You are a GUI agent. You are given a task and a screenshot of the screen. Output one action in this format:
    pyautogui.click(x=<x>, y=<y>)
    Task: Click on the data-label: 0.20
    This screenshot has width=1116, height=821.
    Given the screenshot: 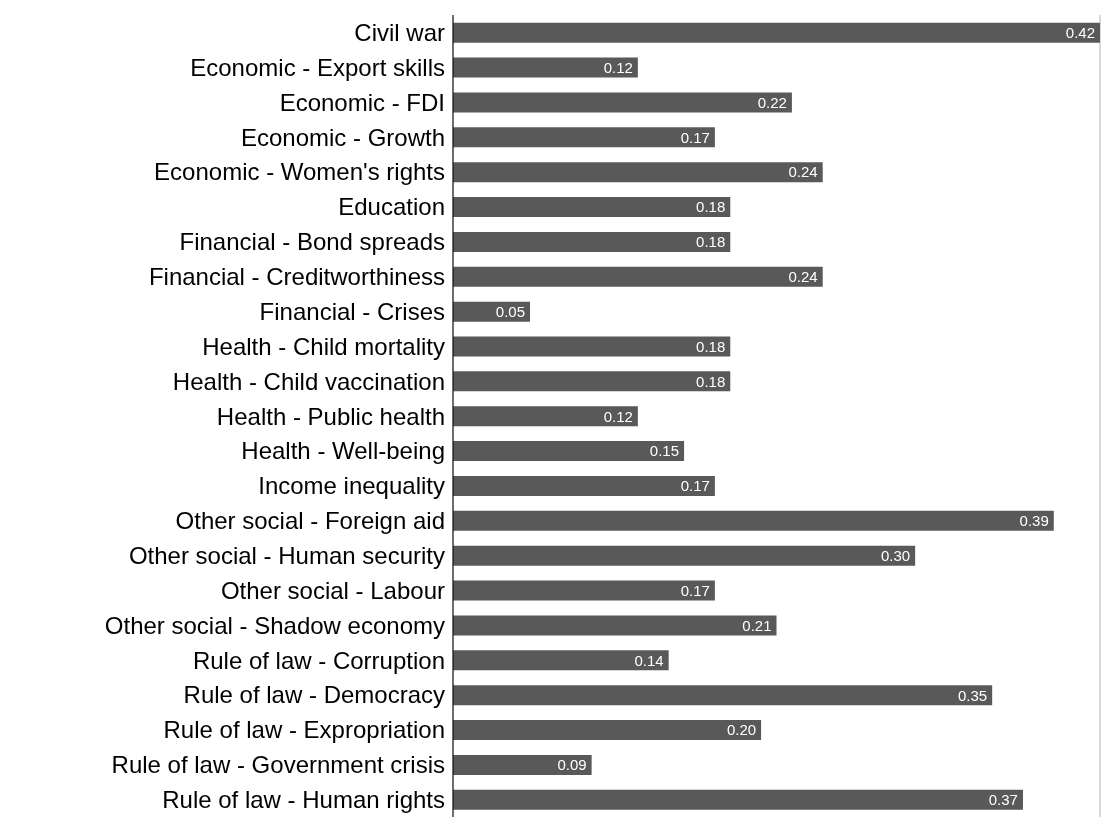 What is the action you would take?
    pyautogui.click(x=741, y=730)
    